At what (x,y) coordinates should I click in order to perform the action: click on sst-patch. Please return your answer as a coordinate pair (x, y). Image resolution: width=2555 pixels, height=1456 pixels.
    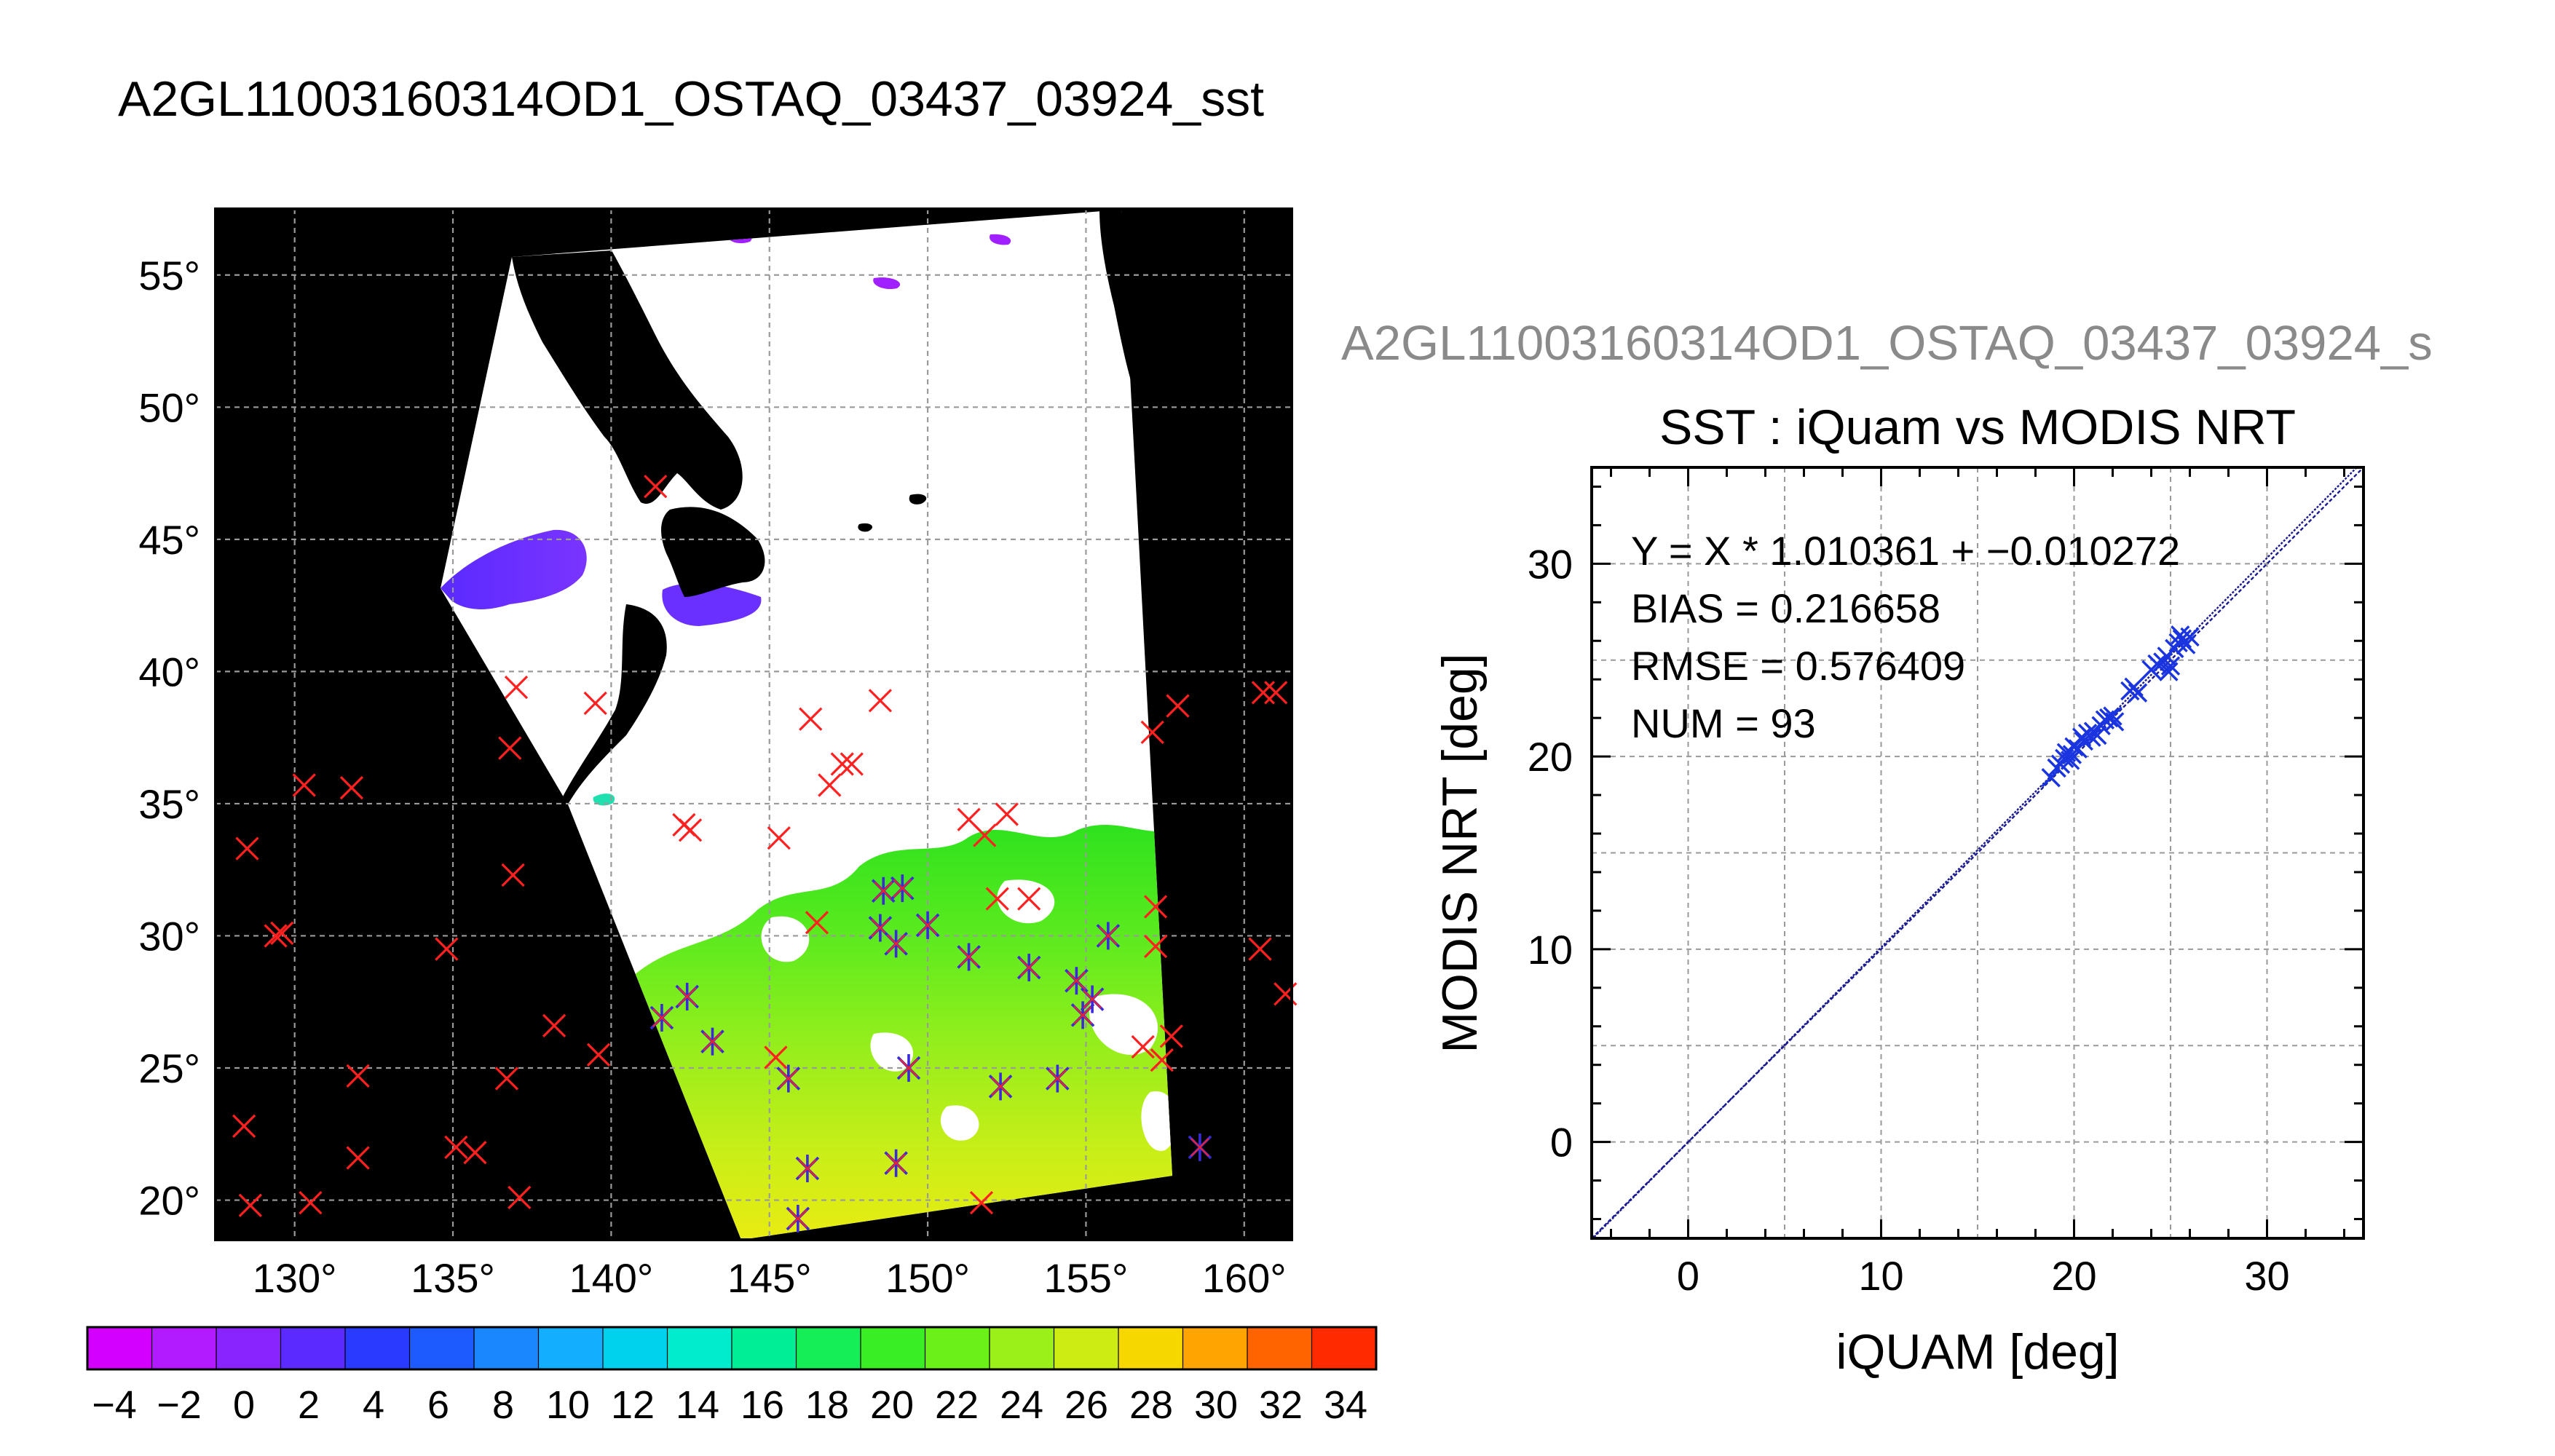
    Looking at the image, I should click on (604, 800).